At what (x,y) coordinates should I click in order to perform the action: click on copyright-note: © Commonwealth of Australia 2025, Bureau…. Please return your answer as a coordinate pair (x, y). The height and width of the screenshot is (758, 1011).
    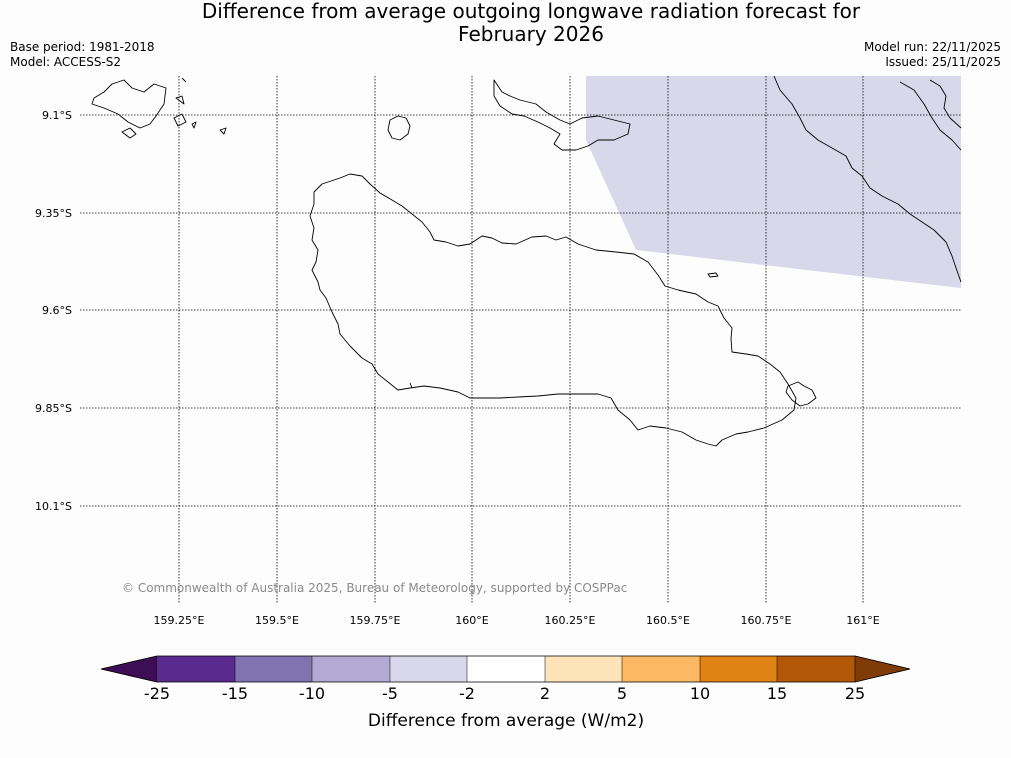
    Looking at the image, I should click on (374, 588).